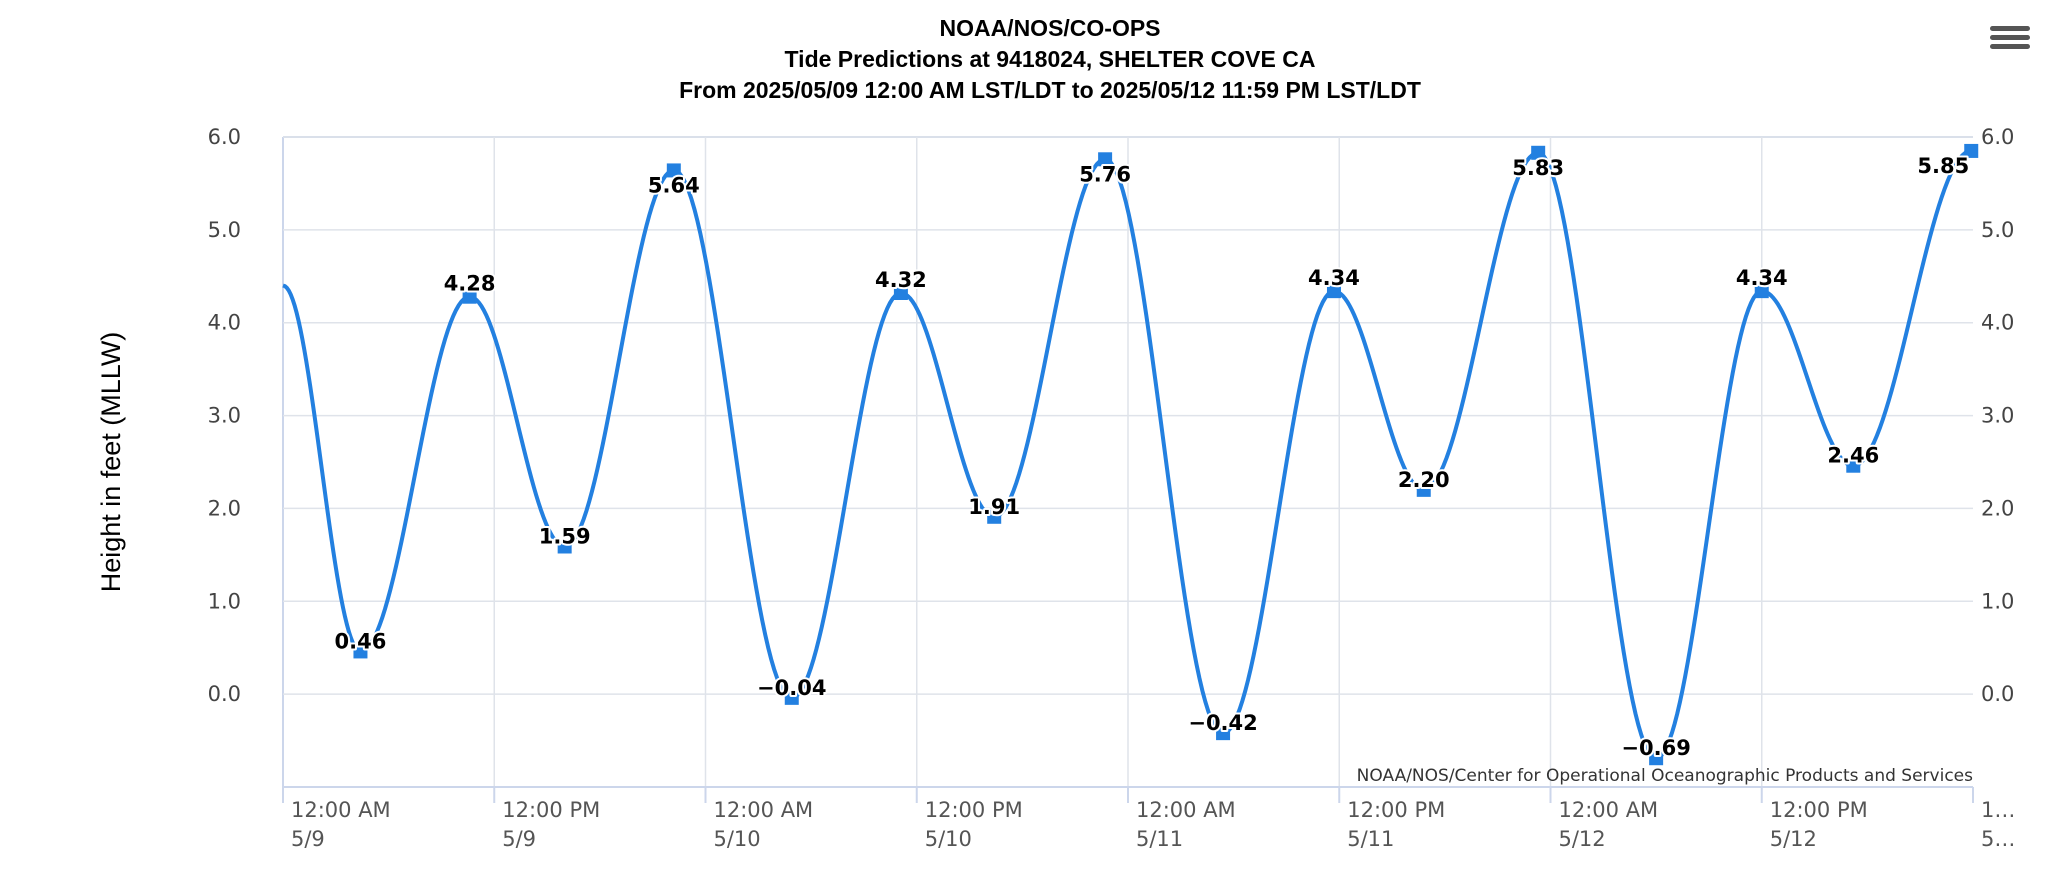 This screenshot has width=2046, height=880. What do you see at coordinates (1655, 748) in the screenshot?
I see `data-label: −0.69` at bounding box center [1655, 748].